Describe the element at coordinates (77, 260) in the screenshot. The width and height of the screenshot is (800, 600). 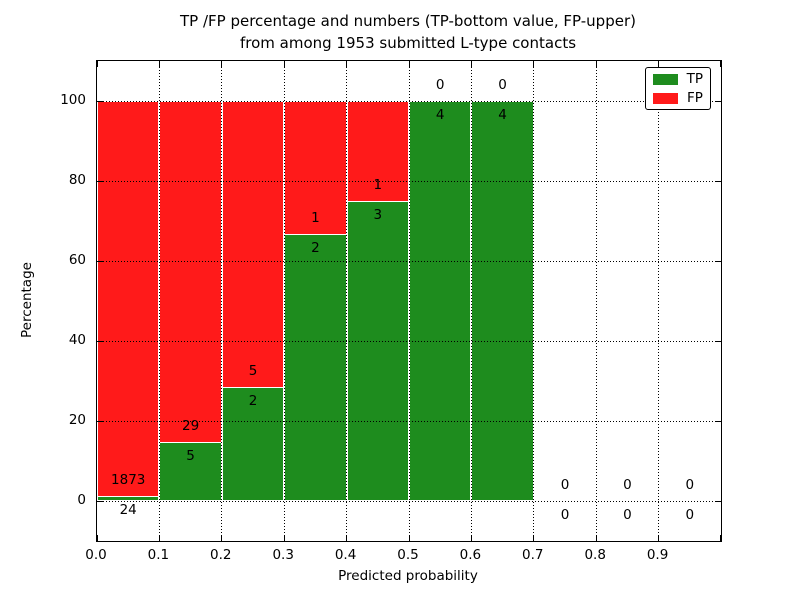
I see `y-tick-label: 60` at that location.